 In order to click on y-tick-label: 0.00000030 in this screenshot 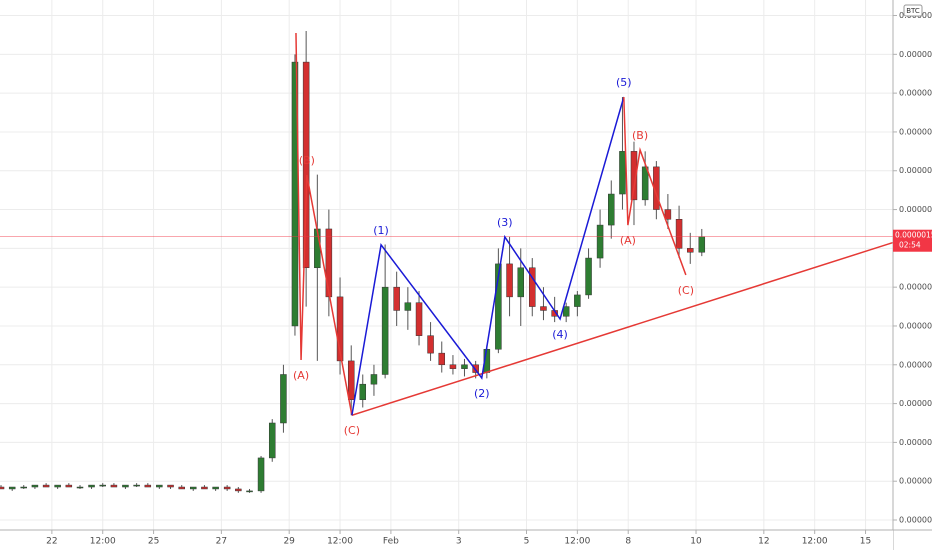, I will do `click(915, 481)`.